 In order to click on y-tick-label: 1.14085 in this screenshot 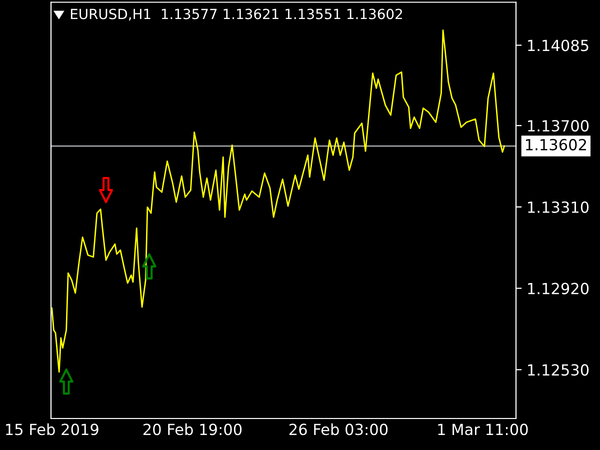, I will do `click(558, 46)`.